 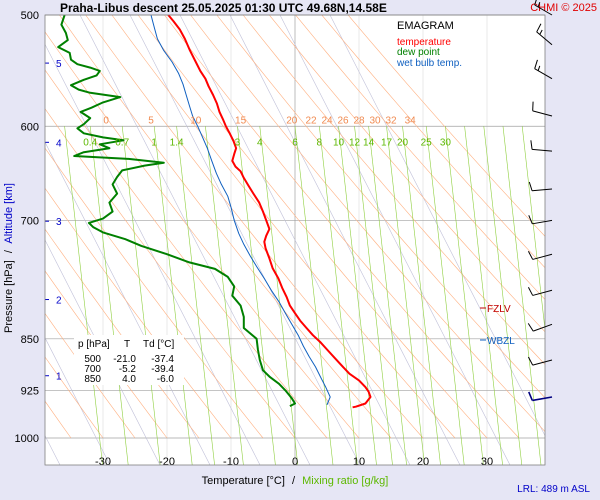 What do you see at coordinates (30, 221) in the screenshot?
I see `pressure-tick-label: 700` at bounding box center [30, 221].